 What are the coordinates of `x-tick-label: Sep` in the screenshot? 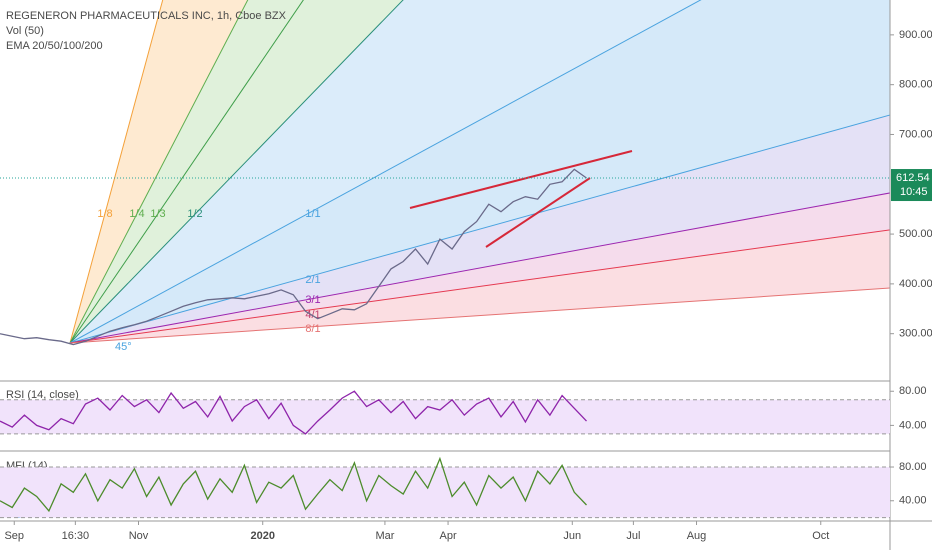 It's located at (14, 536).